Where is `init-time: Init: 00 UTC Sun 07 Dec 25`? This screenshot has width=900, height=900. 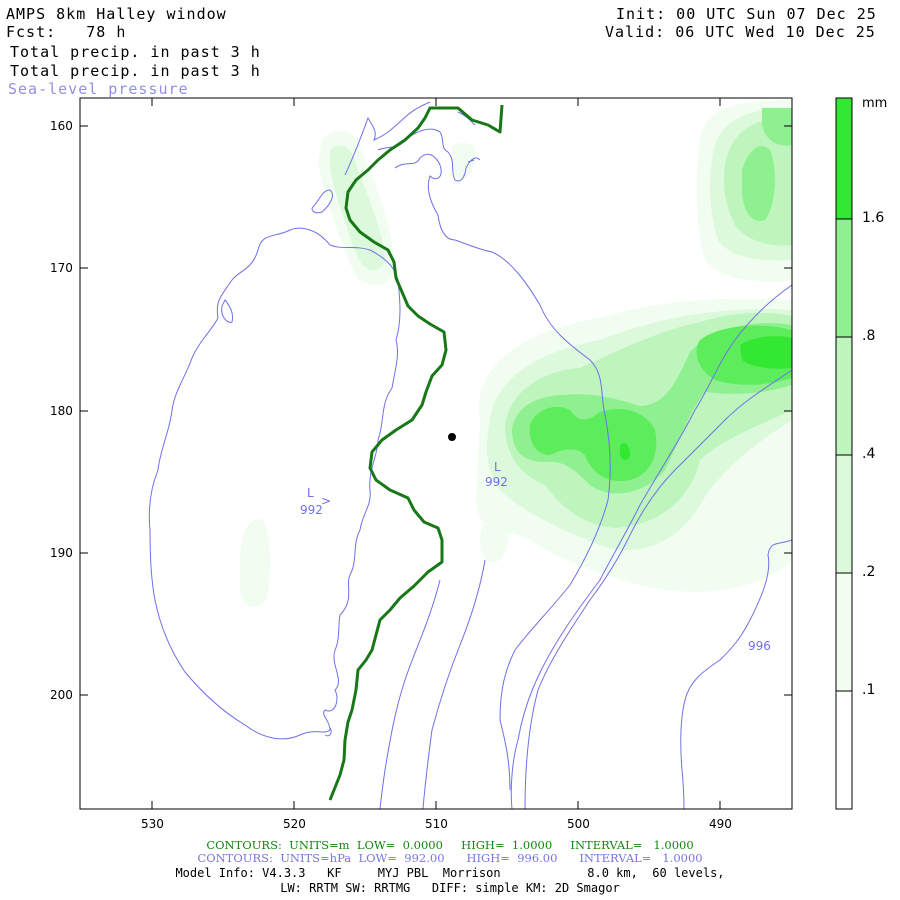 init-time: Init: 00 UTC Sun 07 Dec 25 is located at coordinates (746, 14).